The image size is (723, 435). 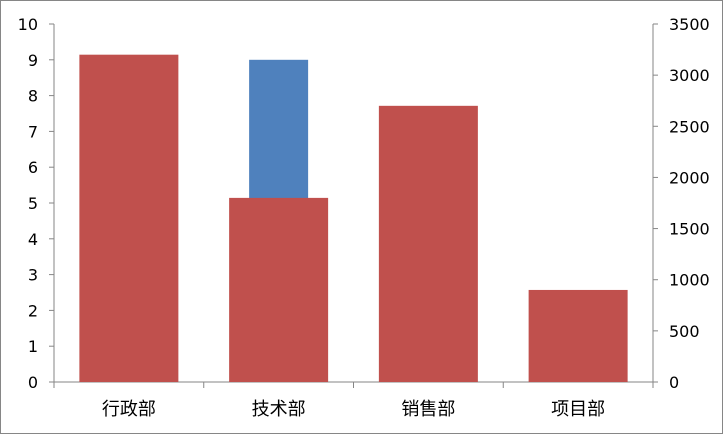 I want to click on right-tick-label: 3500, so click(x=689, y=24).